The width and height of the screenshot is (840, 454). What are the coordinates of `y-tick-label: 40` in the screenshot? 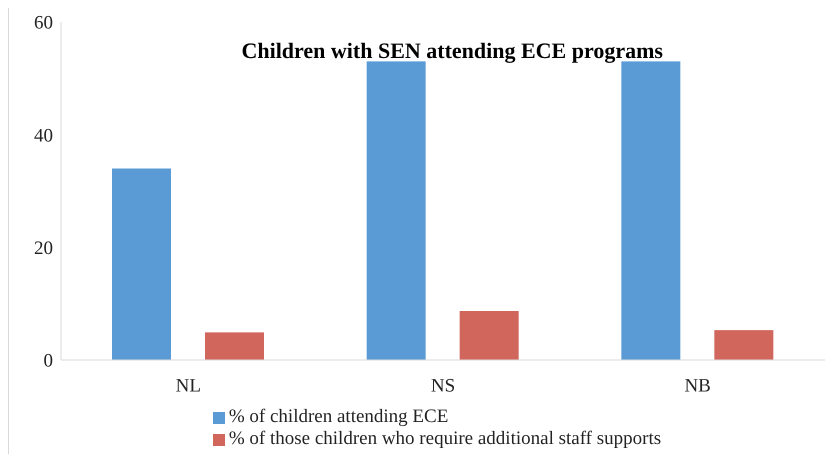 It's located at (43, 135).